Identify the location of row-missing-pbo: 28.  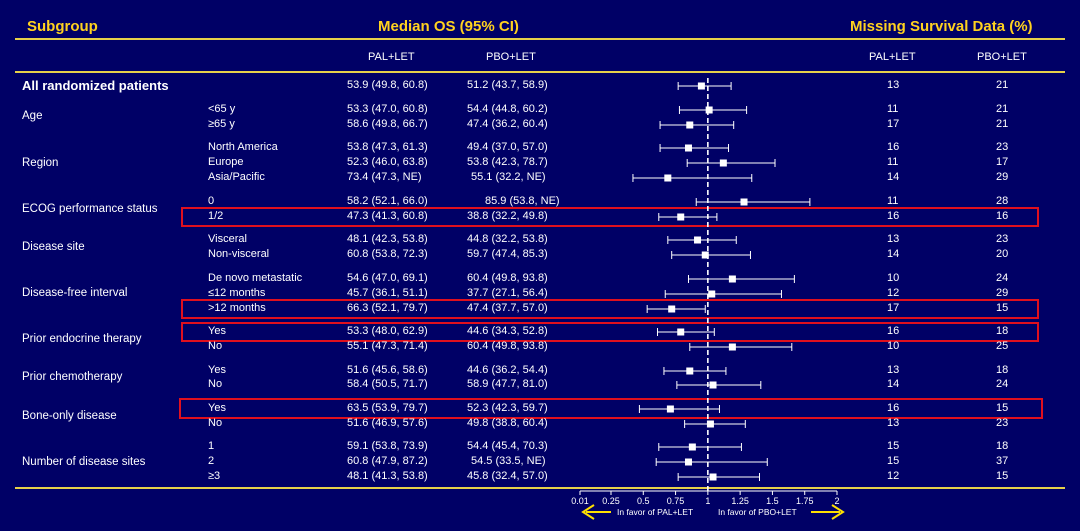
(1002, 201).